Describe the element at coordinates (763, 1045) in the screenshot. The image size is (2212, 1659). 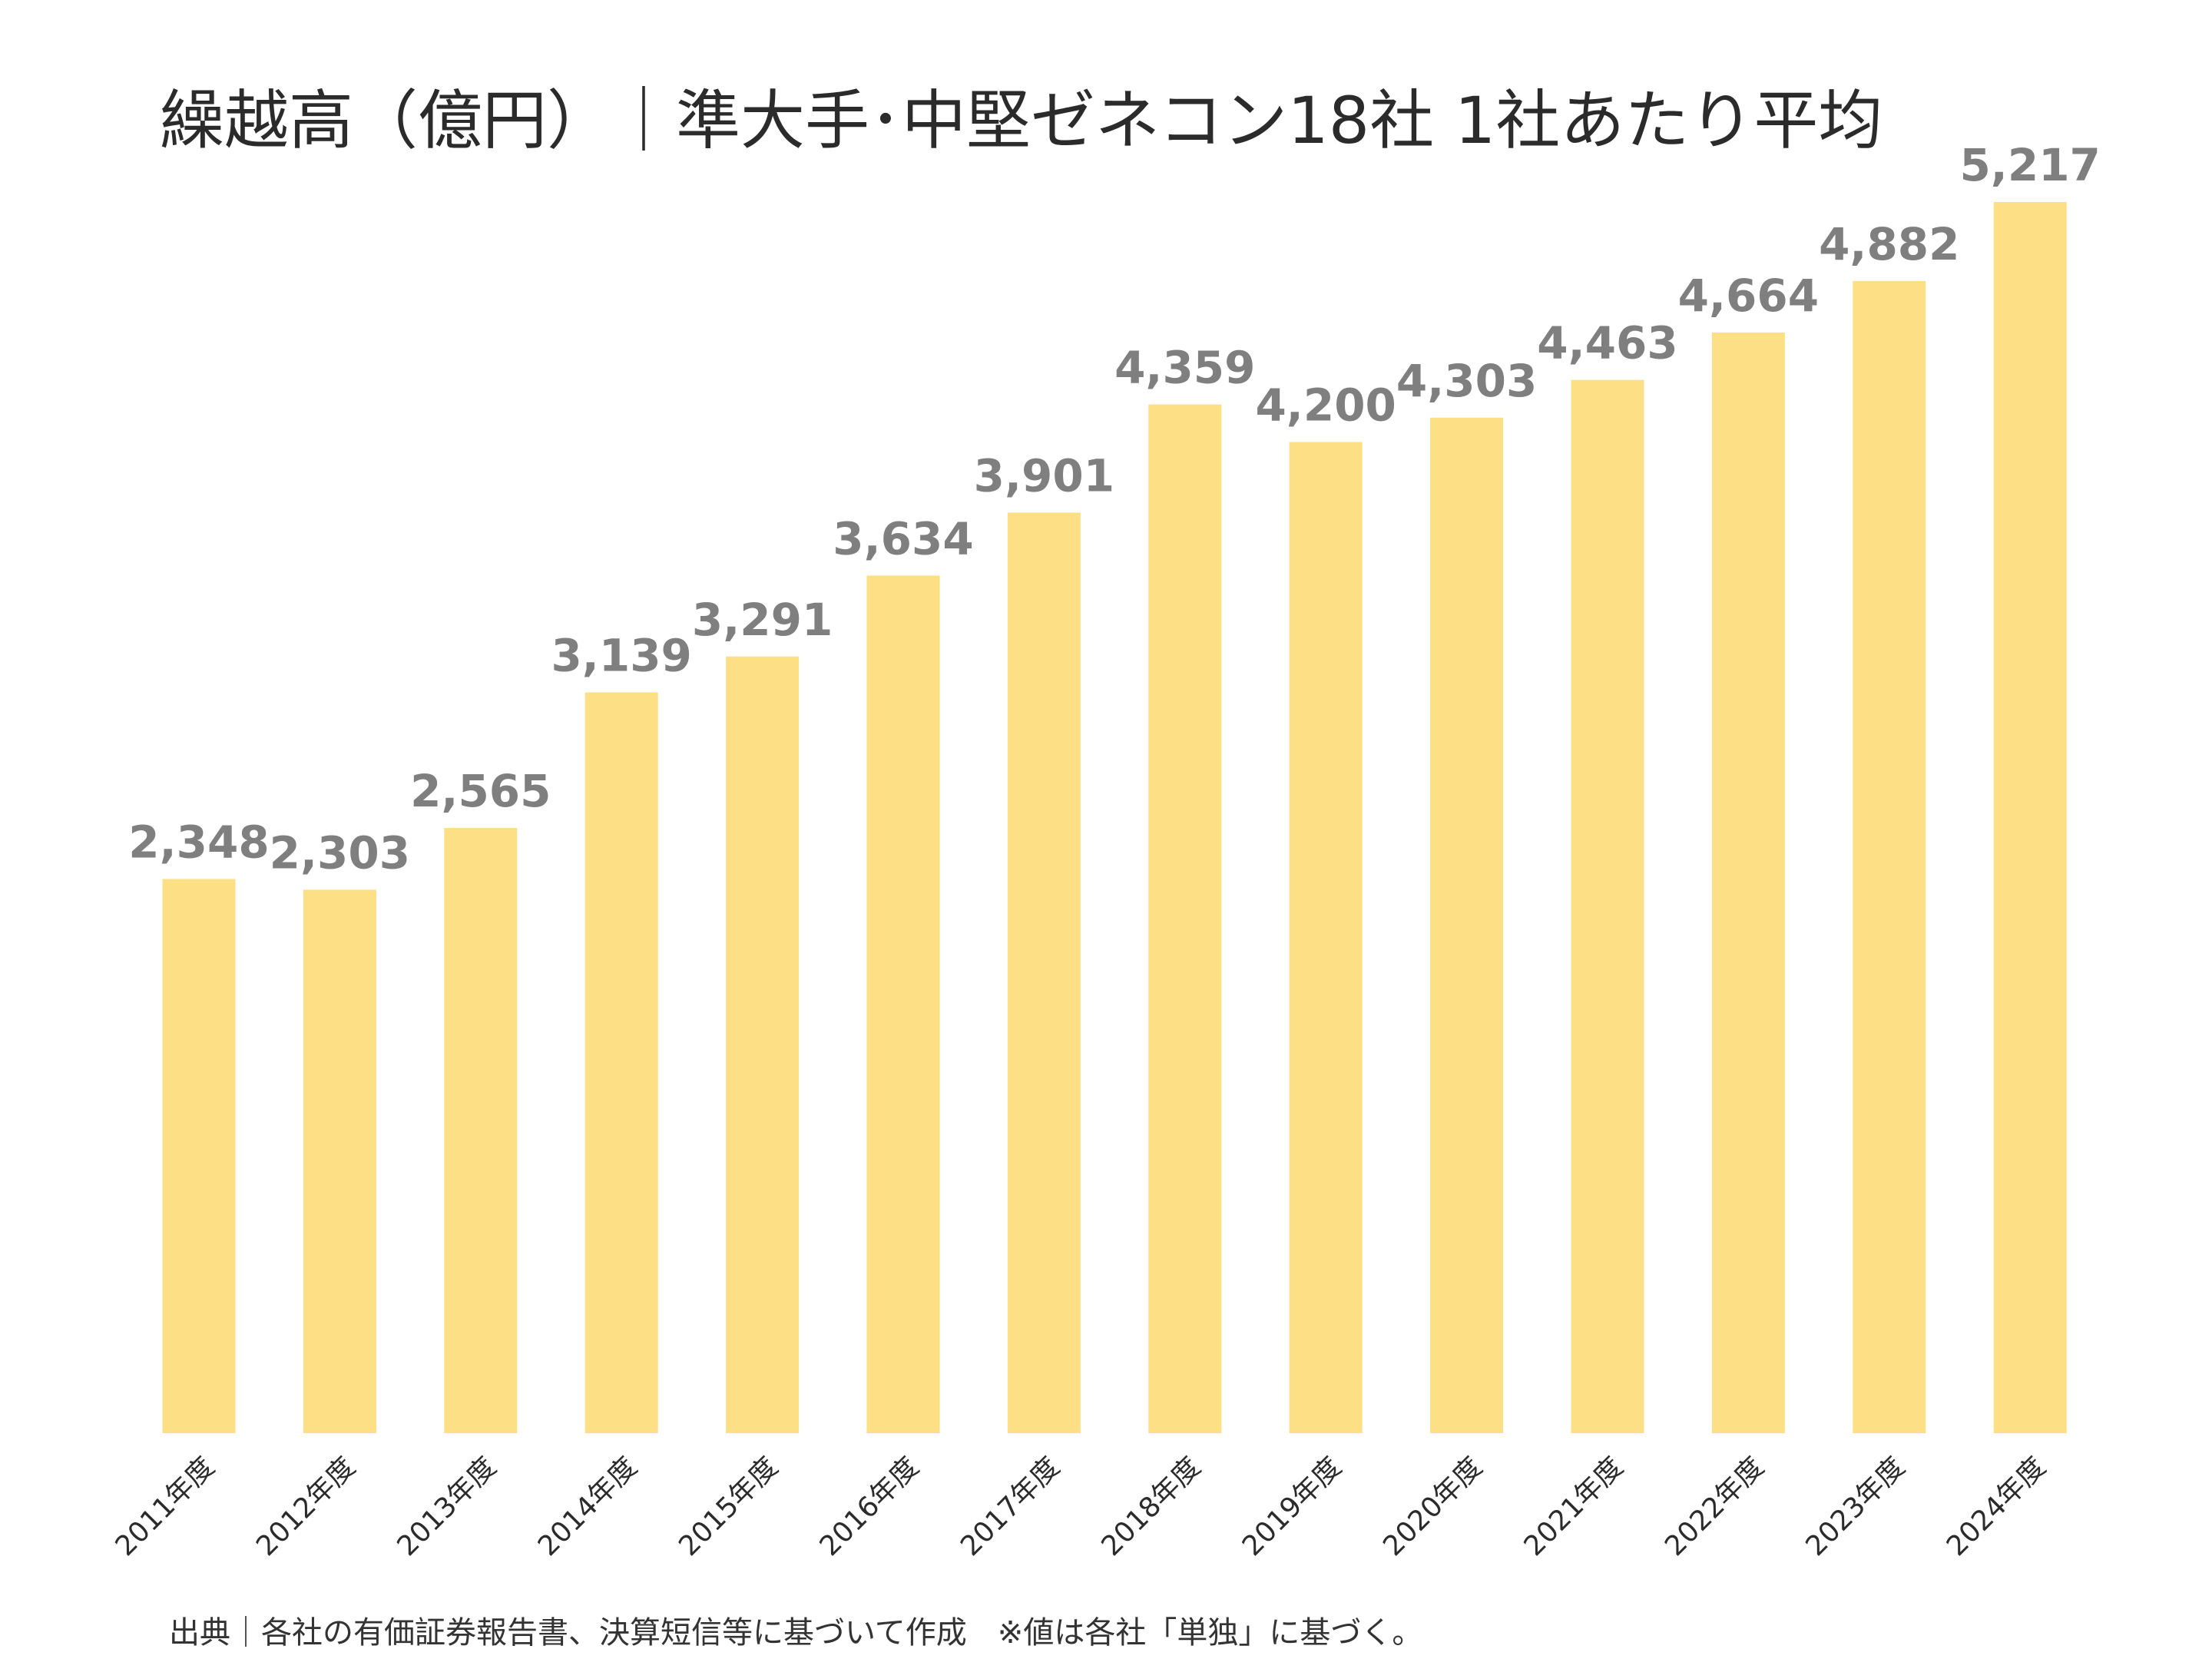
I see `bar-2015年度` at that location.